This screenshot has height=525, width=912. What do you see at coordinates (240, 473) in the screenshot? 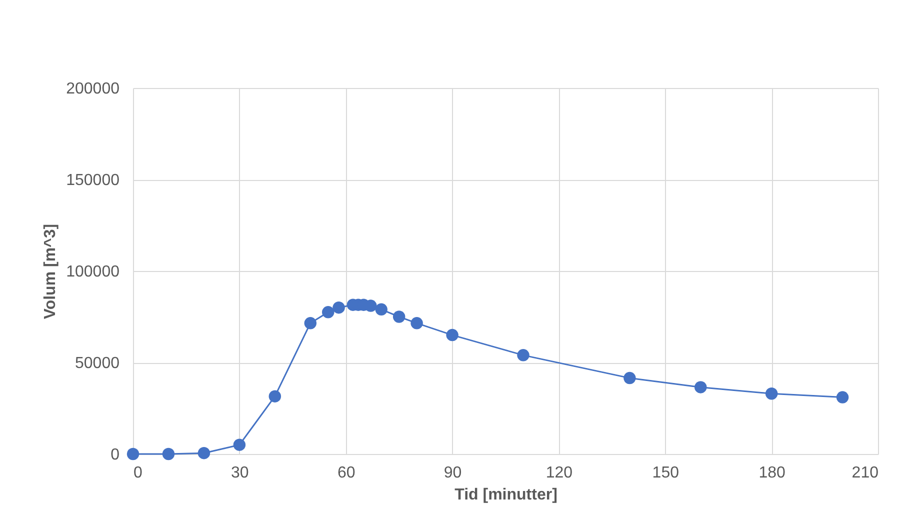
I see `x-tick-label: 30` at bounding box center [240, 473].